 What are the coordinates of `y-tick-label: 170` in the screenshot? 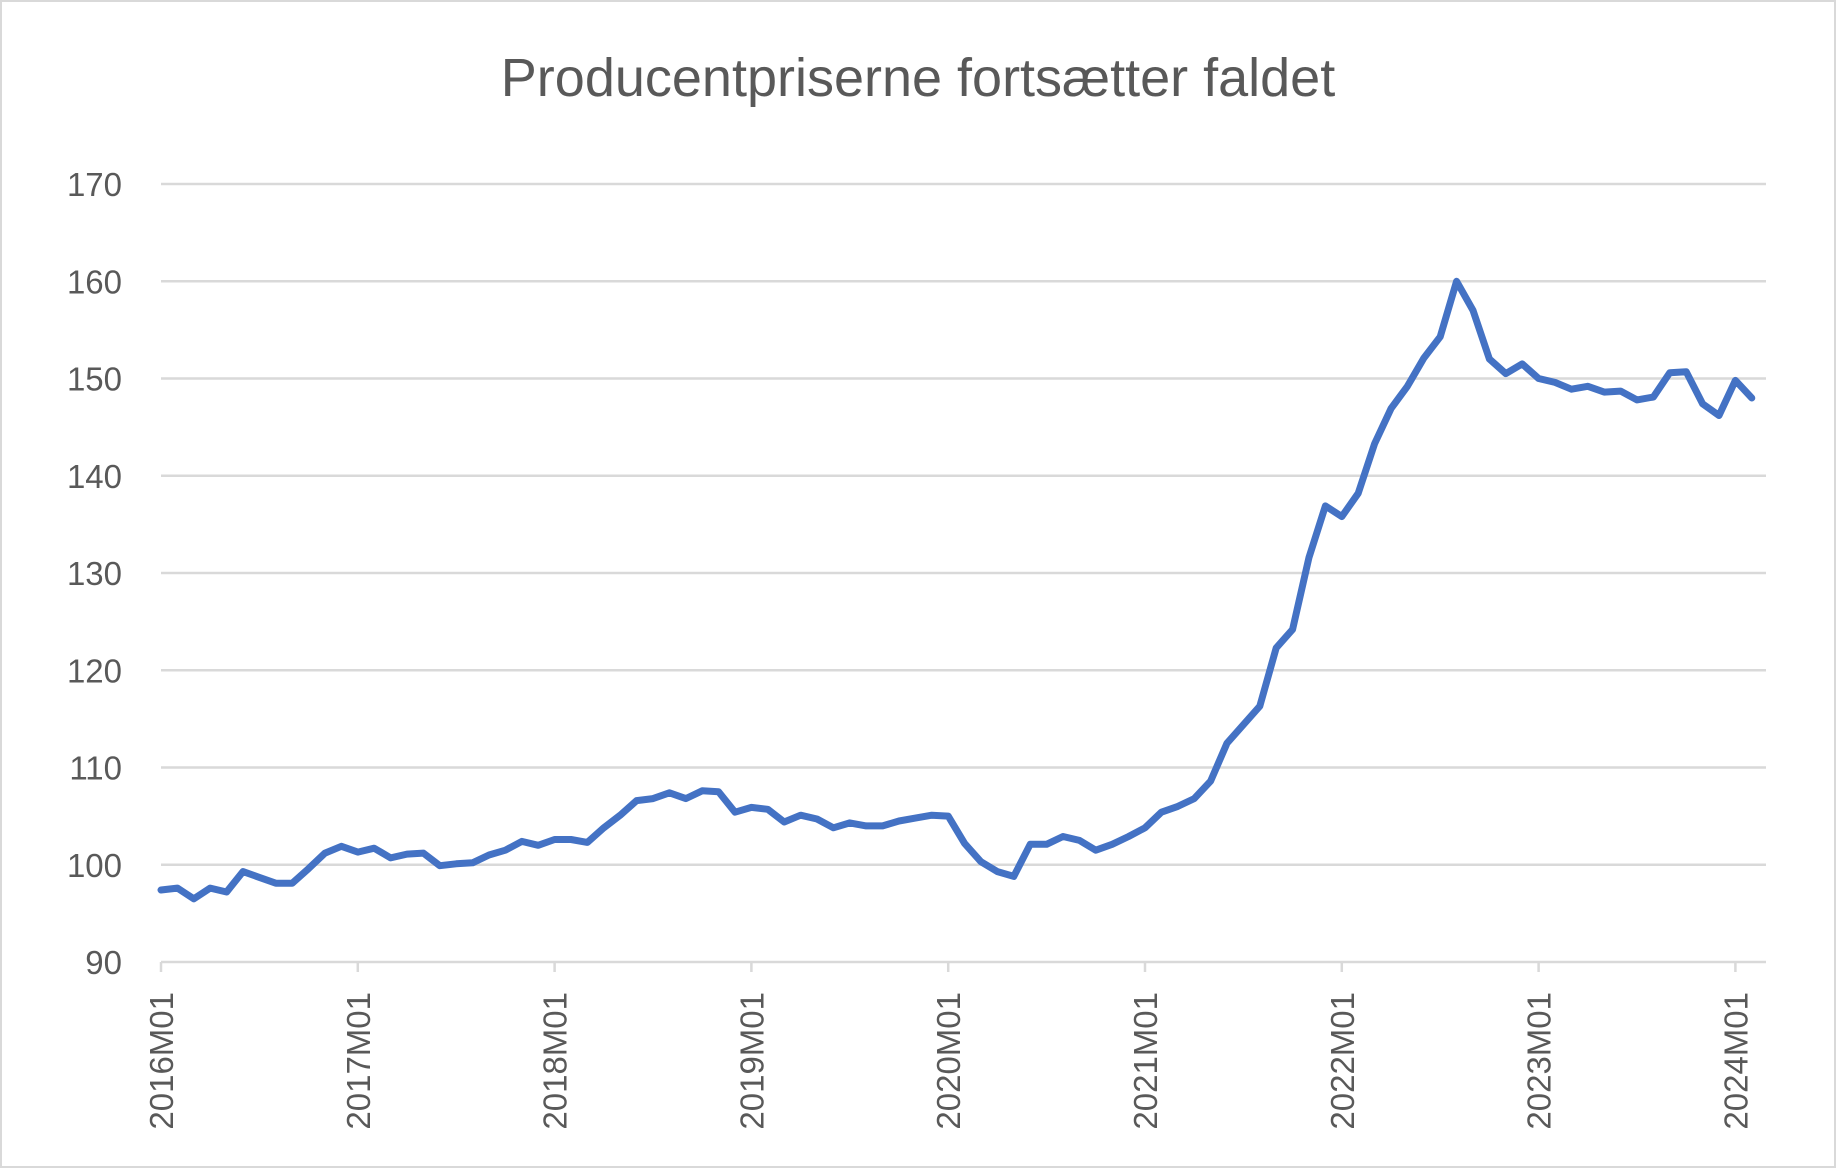 It's located at (94, 184).